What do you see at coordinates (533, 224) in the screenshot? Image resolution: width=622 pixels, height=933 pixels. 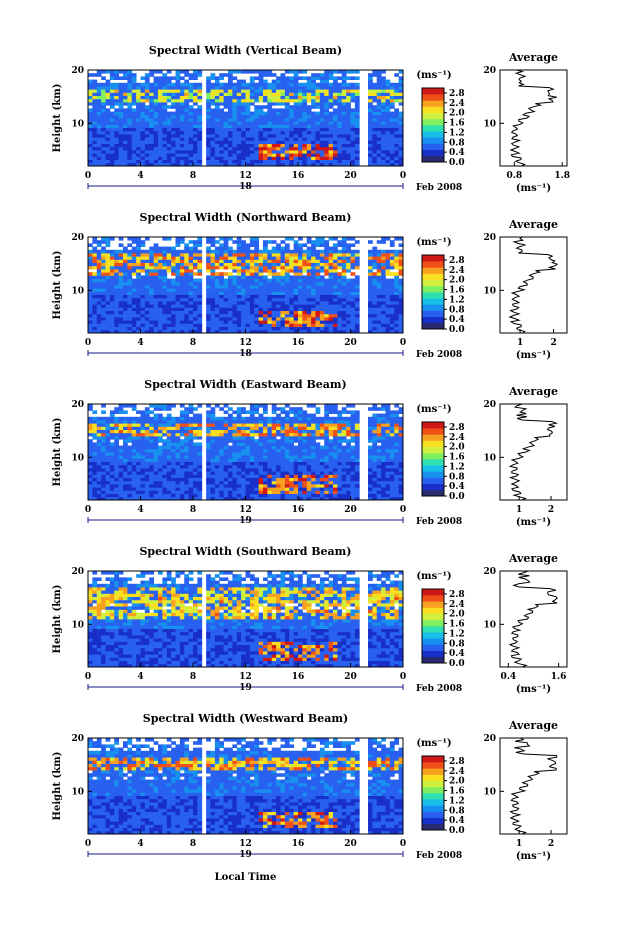 I see `average-title: Average` at bounding box center [533, 224].